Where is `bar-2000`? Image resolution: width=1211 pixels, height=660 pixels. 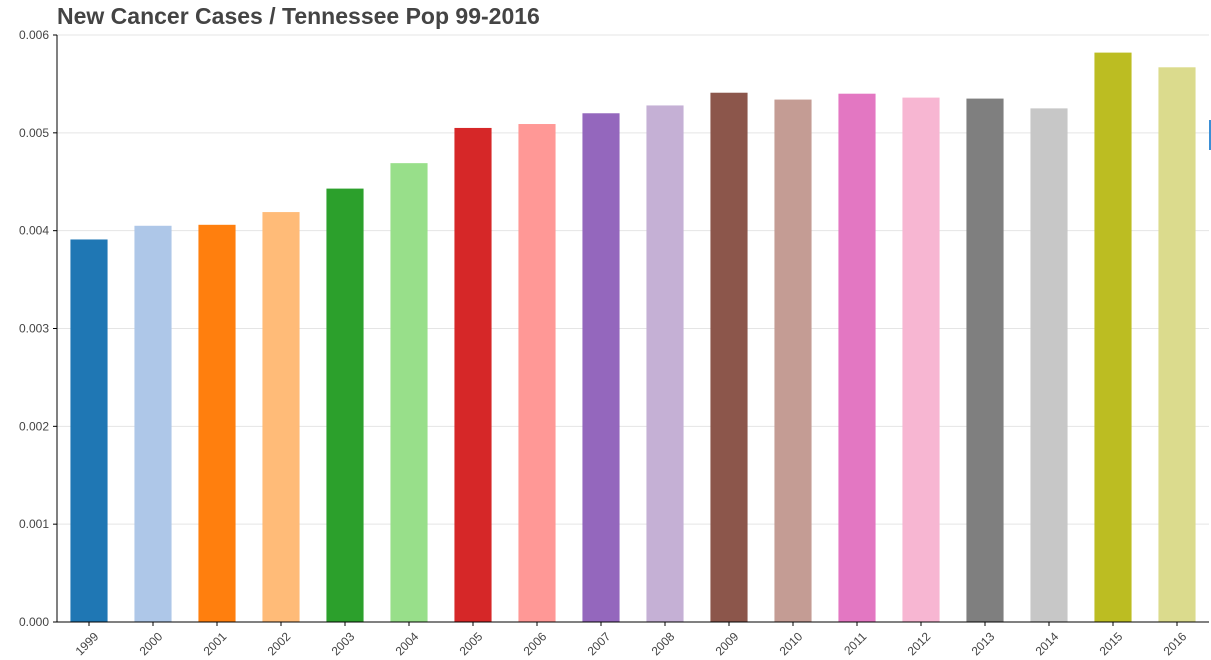
bar-2000 is located at coordinates (153, 423).